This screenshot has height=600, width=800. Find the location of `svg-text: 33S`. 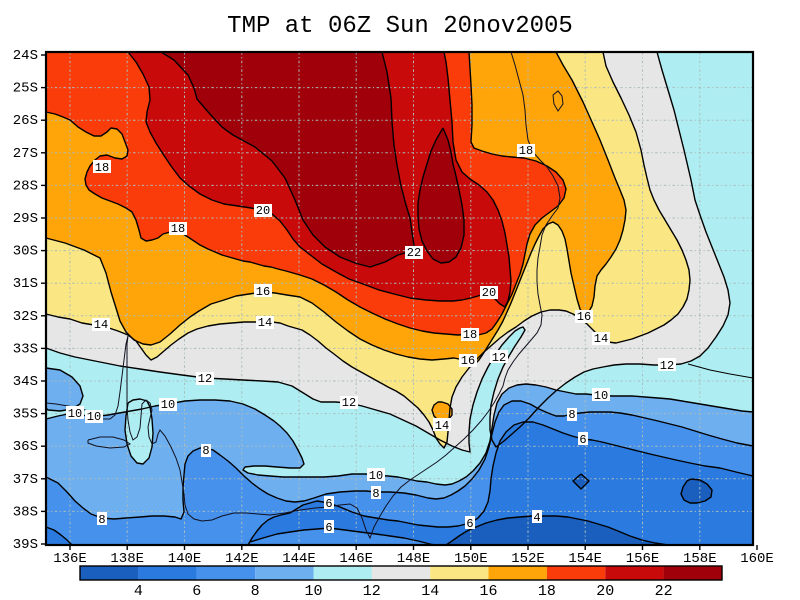

svg-text: 33S is located at coordinates (25, 349).